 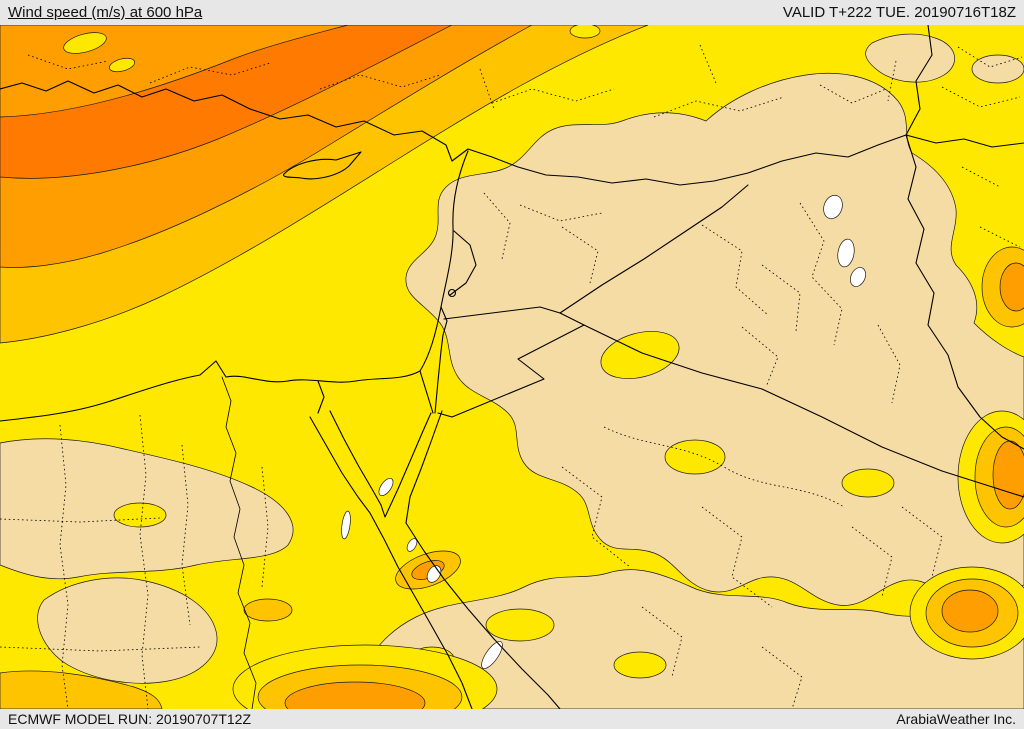 I want to click on syria-jordan-border, so click(x=502, y=313).